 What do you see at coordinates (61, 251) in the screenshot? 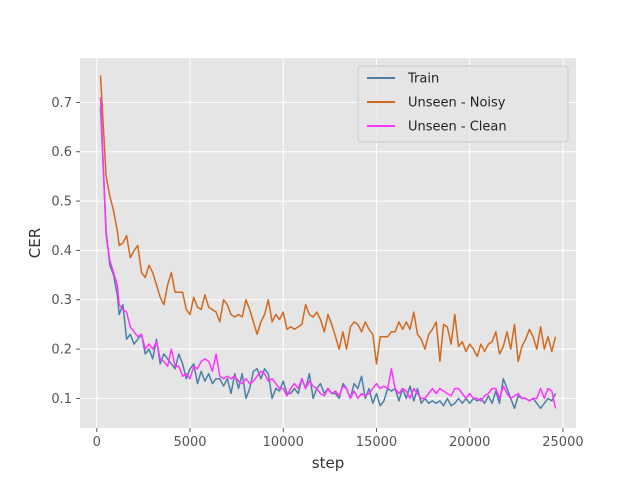
I see `y-tick-label: 0.4` at bounding box center [61, 251].